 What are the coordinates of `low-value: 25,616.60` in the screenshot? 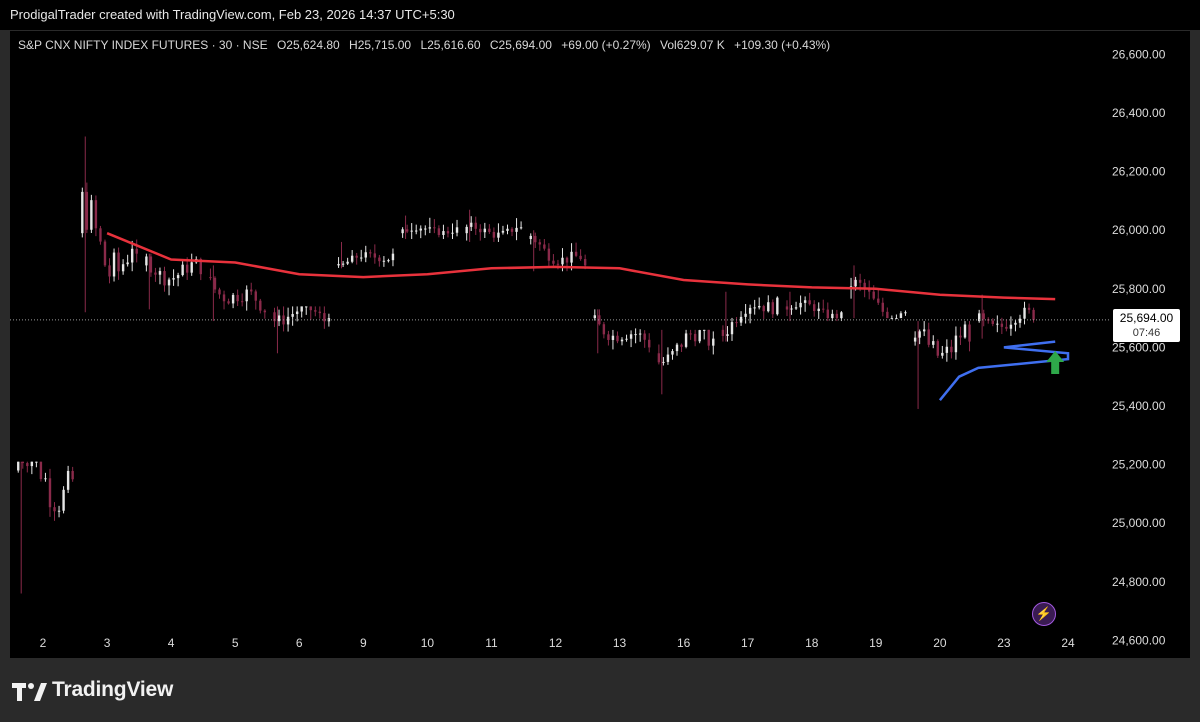 It's located at (454, 45).